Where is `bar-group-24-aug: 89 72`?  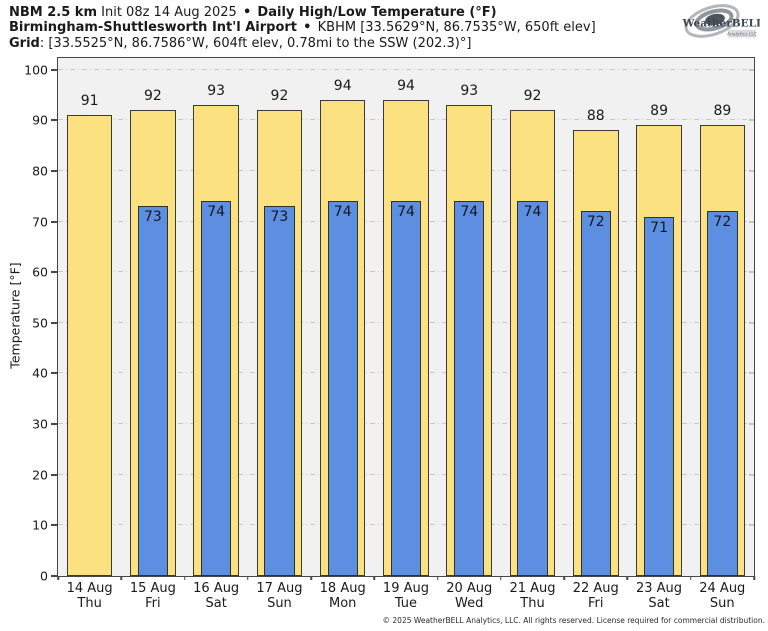 bar-group-24-aug: 89 72 is located at coordinates (722, 317).